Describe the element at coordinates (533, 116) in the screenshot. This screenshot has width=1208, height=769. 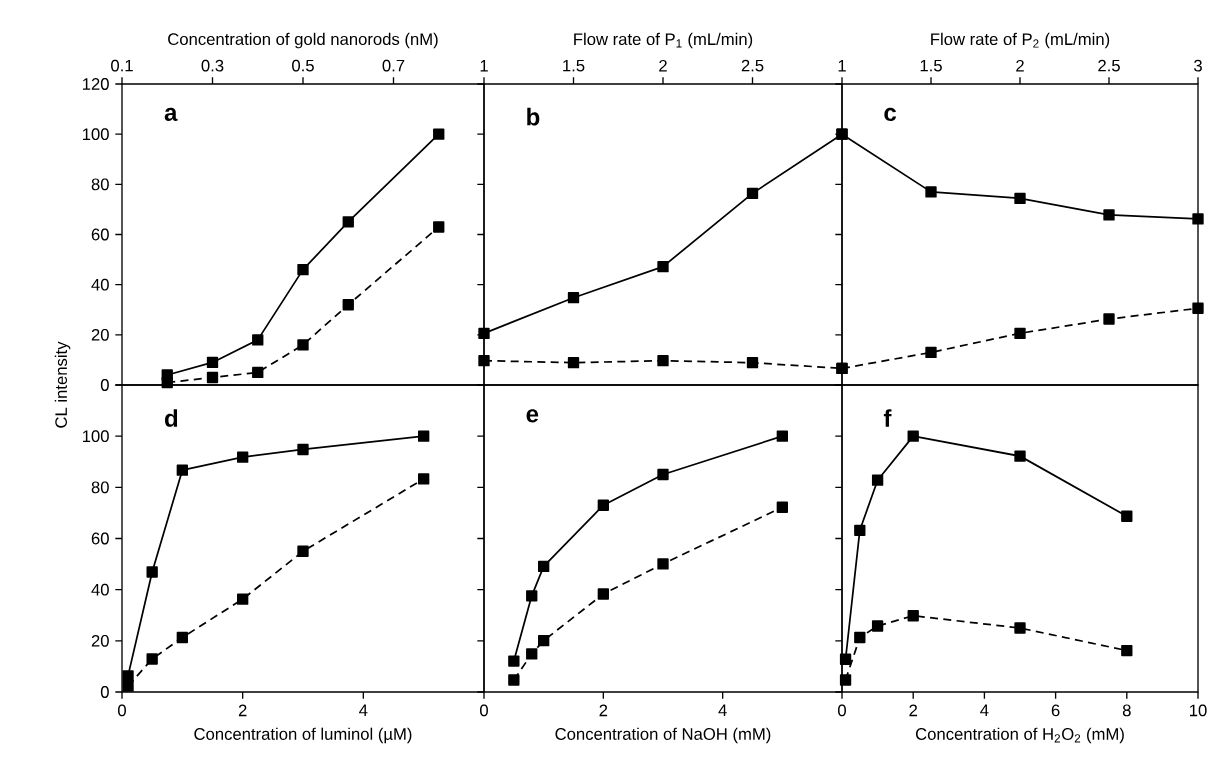
I see `annotation: b` at that location.